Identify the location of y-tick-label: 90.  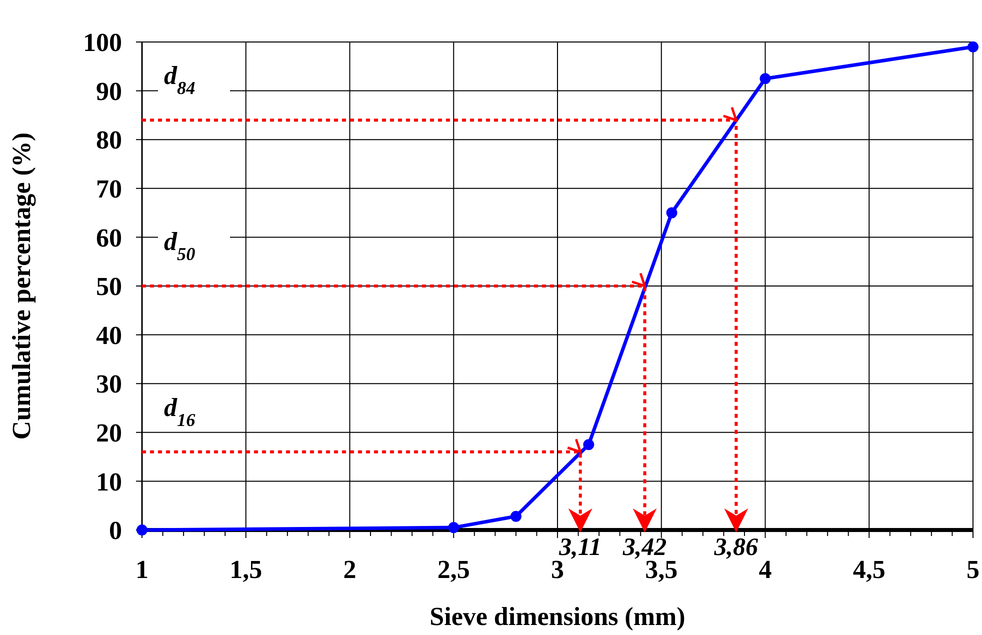
(109, 91).